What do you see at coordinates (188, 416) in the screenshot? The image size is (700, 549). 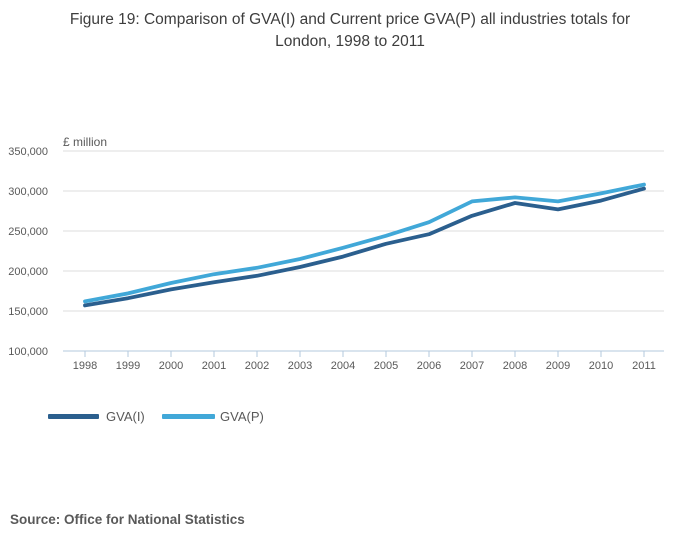 I see `legend-swatch-gvap` at bounding box center [188, 416].